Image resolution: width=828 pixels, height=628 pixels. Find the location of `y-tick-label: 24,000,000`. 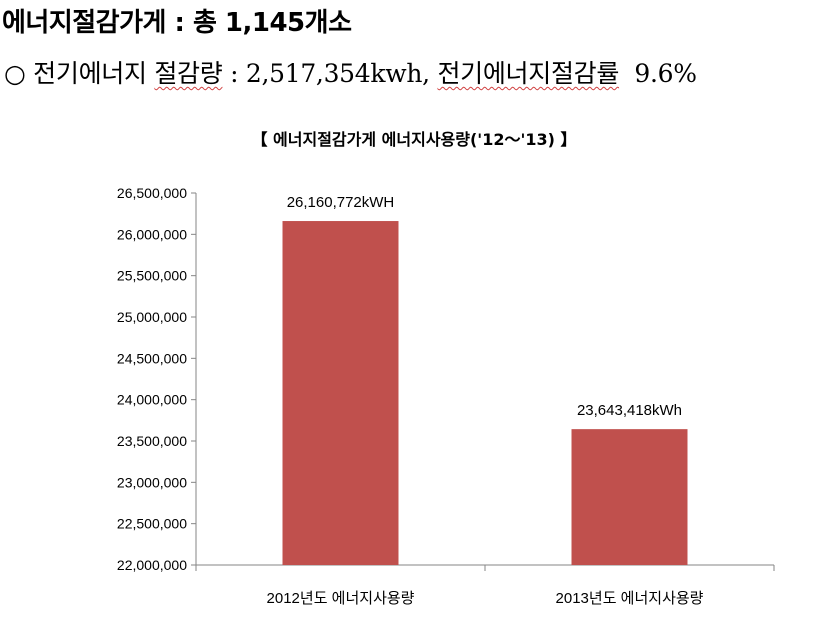

y-tick-label: 24,000,000 is located at coordinates (152, 400).